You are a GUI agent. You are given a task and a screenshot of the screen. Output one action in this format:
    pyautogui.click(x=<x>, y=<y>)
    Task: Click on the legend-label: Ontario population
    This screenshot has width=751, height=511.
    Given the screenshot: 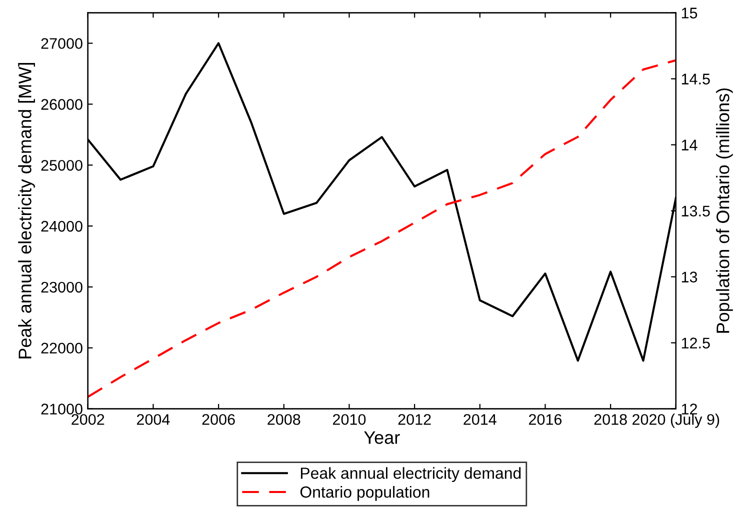 What is the action you would take?
    pyautogui.click(x=365, y=493)
    